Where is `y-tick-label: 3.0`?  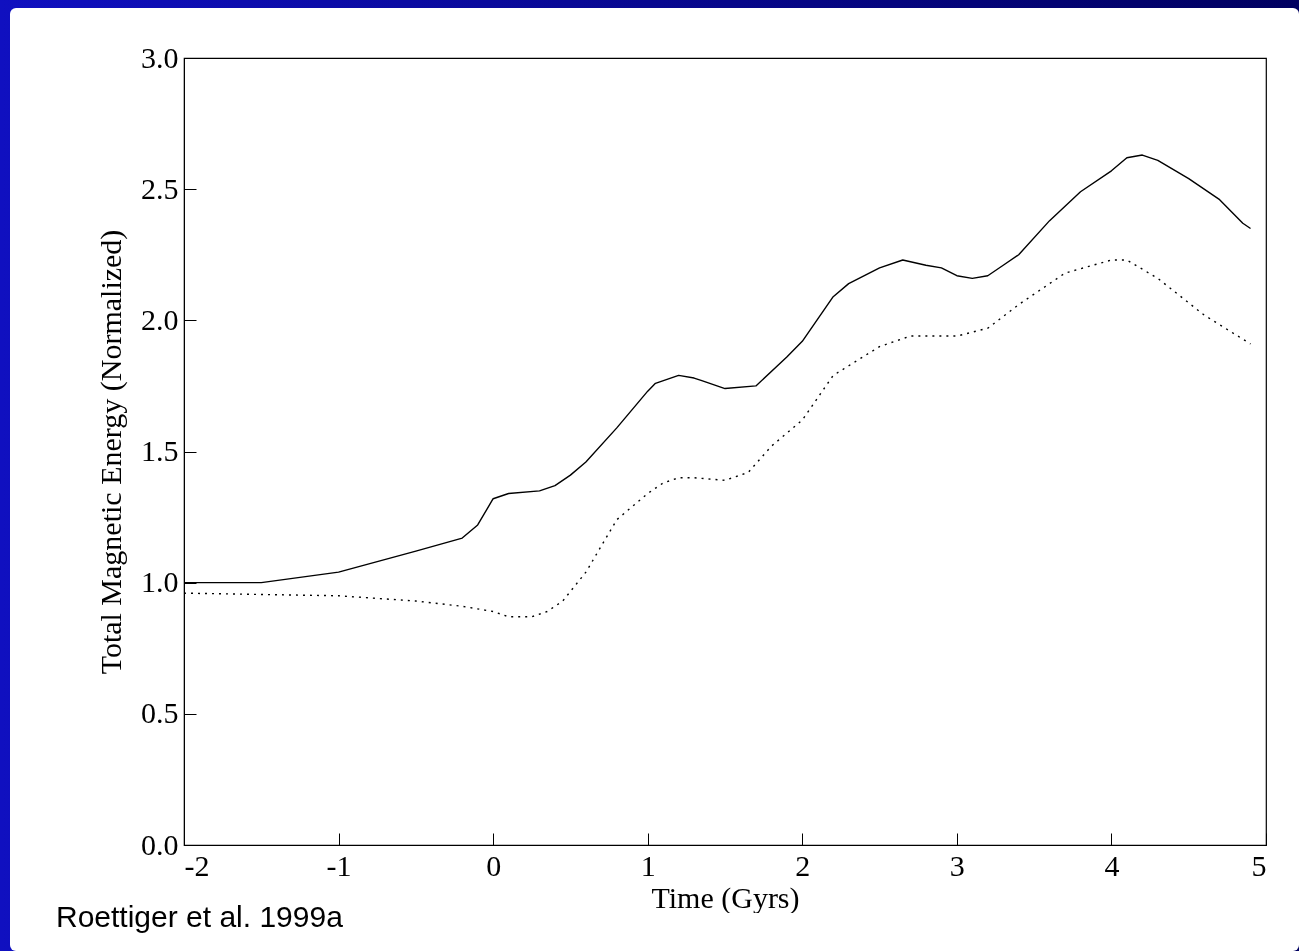 y-tick-label: 3.0 is located at coordinates (160, 57).